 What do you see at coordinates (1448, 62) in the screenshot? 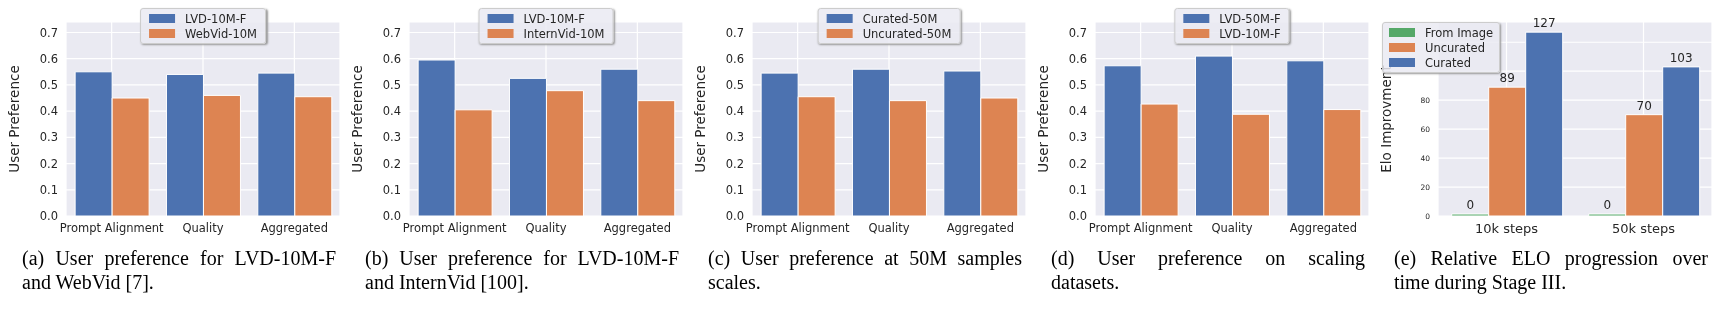
I see `legend-label: Curated` at bounding box center [1448, 62].